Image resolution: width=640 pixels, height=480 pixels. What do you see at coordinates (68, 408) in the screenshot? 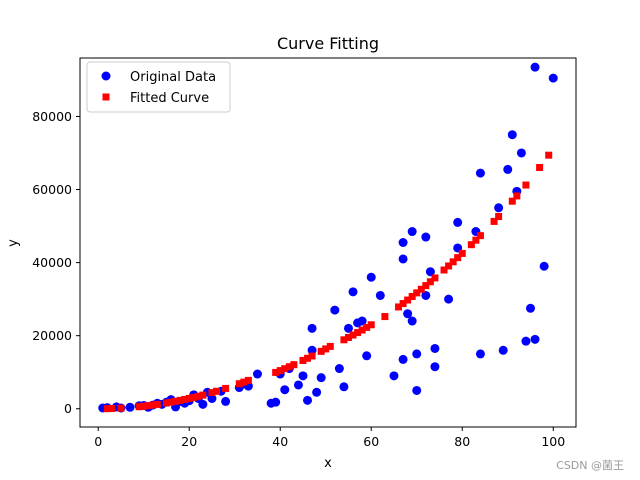
I see `y-tick-label: 0` at bounding box center [68, 408].